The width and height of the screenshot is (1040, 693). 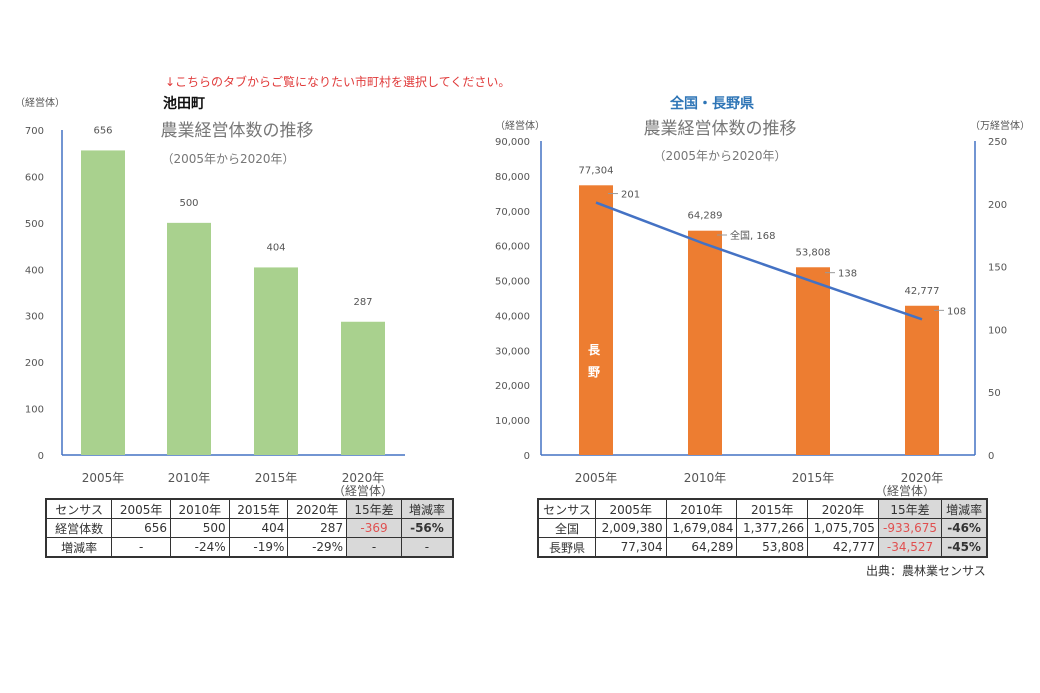 I want to click on table-row: 長野県 77,304 64,289 53,808 42,777 -34,527 -45%, so click(x=762, y=547).